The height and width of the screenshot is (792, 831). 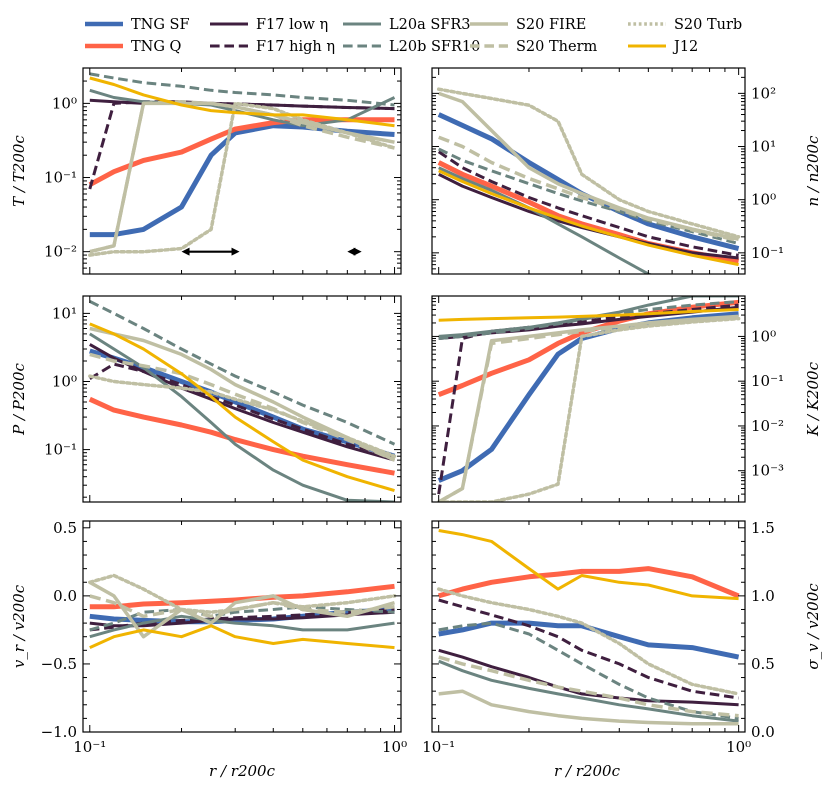 I want to click on legend-entry-tng-q: TNG Q, so click(x=133, y=47).